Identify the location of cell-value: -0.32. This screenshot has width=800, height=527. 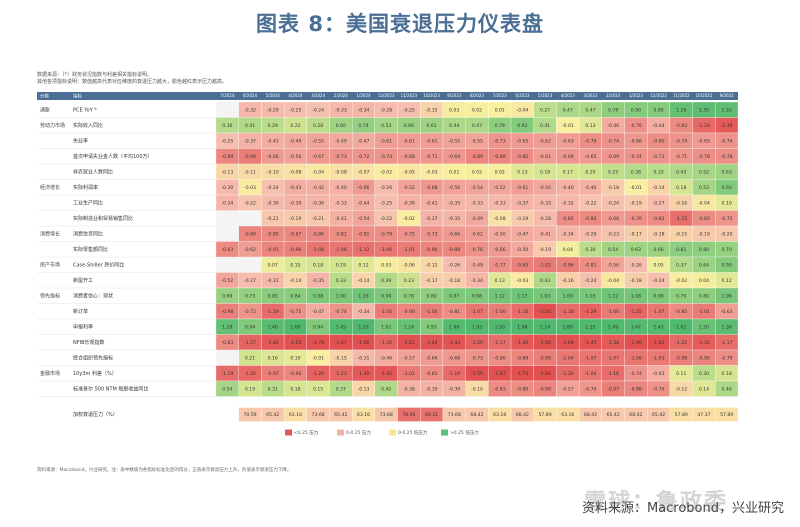
(568, 203).